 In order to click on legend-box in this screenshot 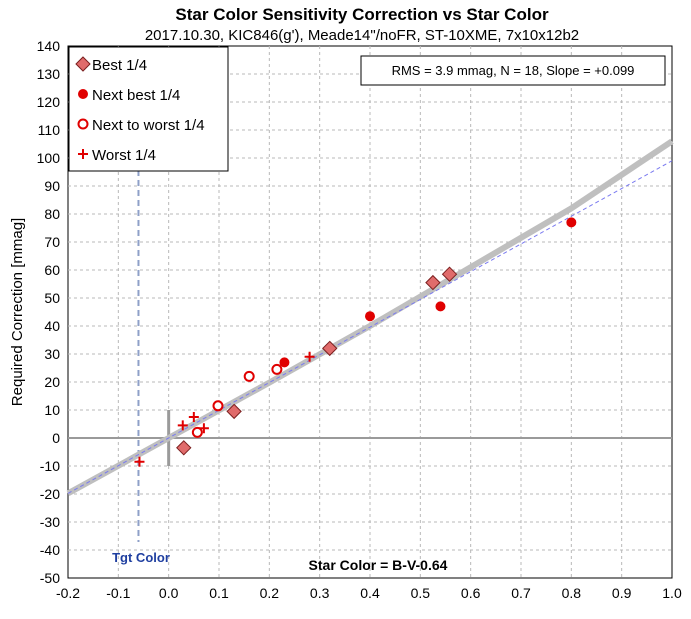, I will do `click(148, 109)`.